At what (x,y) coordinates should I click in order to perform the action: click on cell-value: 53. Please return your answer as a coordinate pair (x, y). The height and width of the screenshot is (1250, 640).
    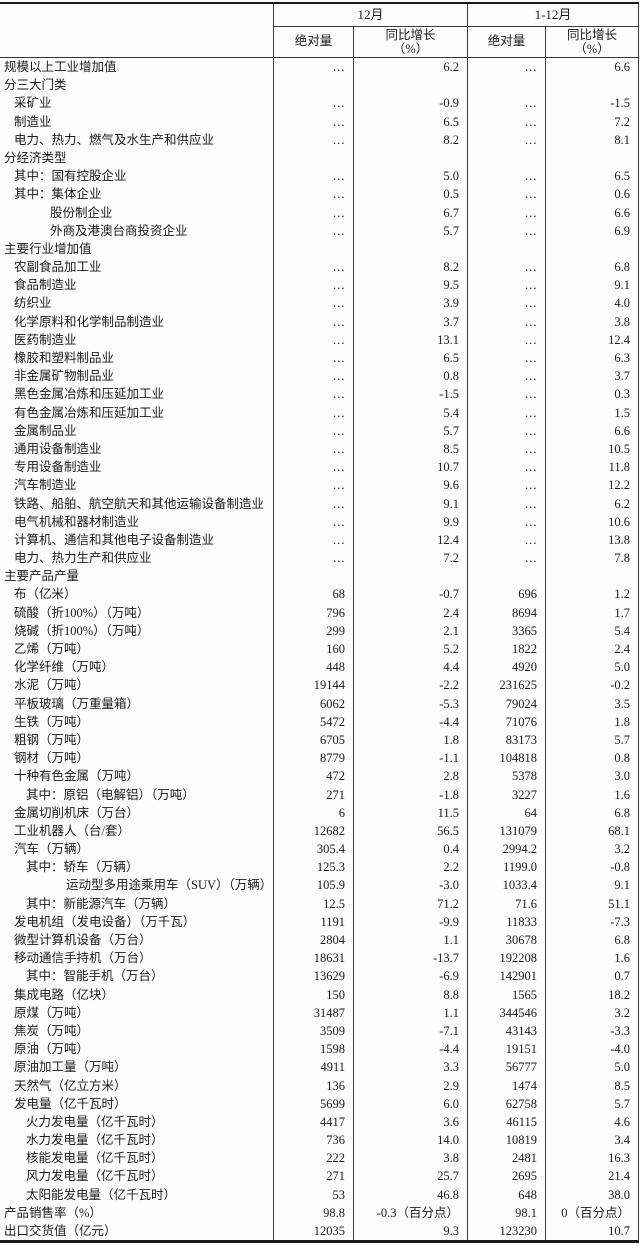
    Looking at the image, I should click on (313, 1194).